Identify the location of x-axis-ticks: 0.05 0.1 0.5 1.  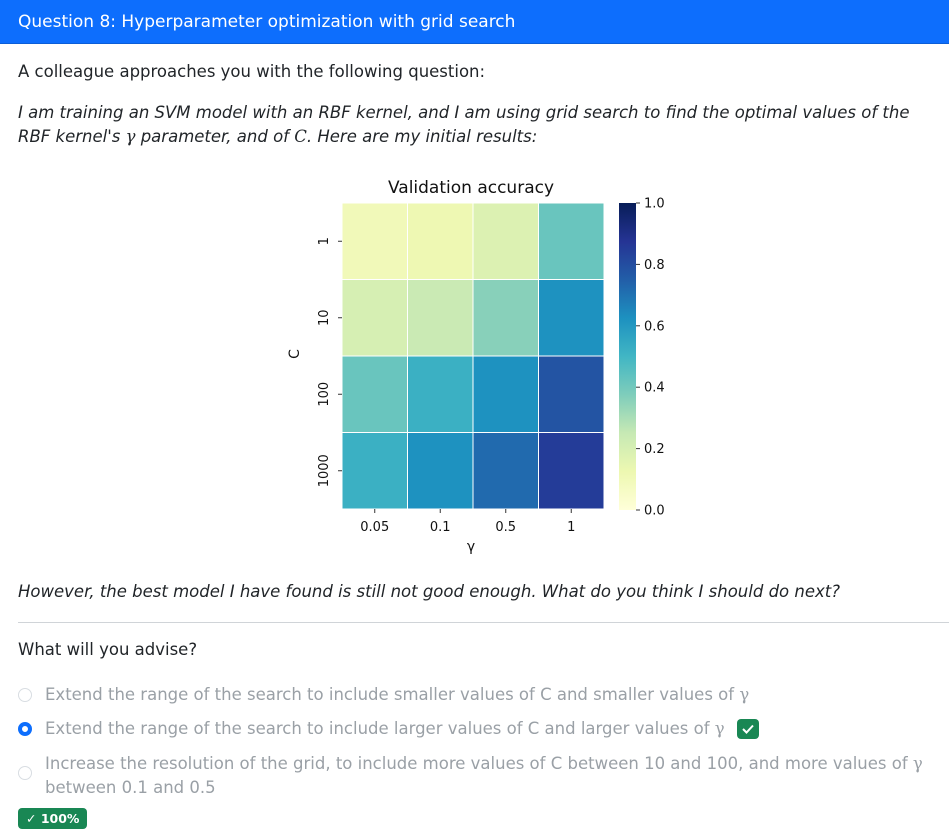
(467, 522).